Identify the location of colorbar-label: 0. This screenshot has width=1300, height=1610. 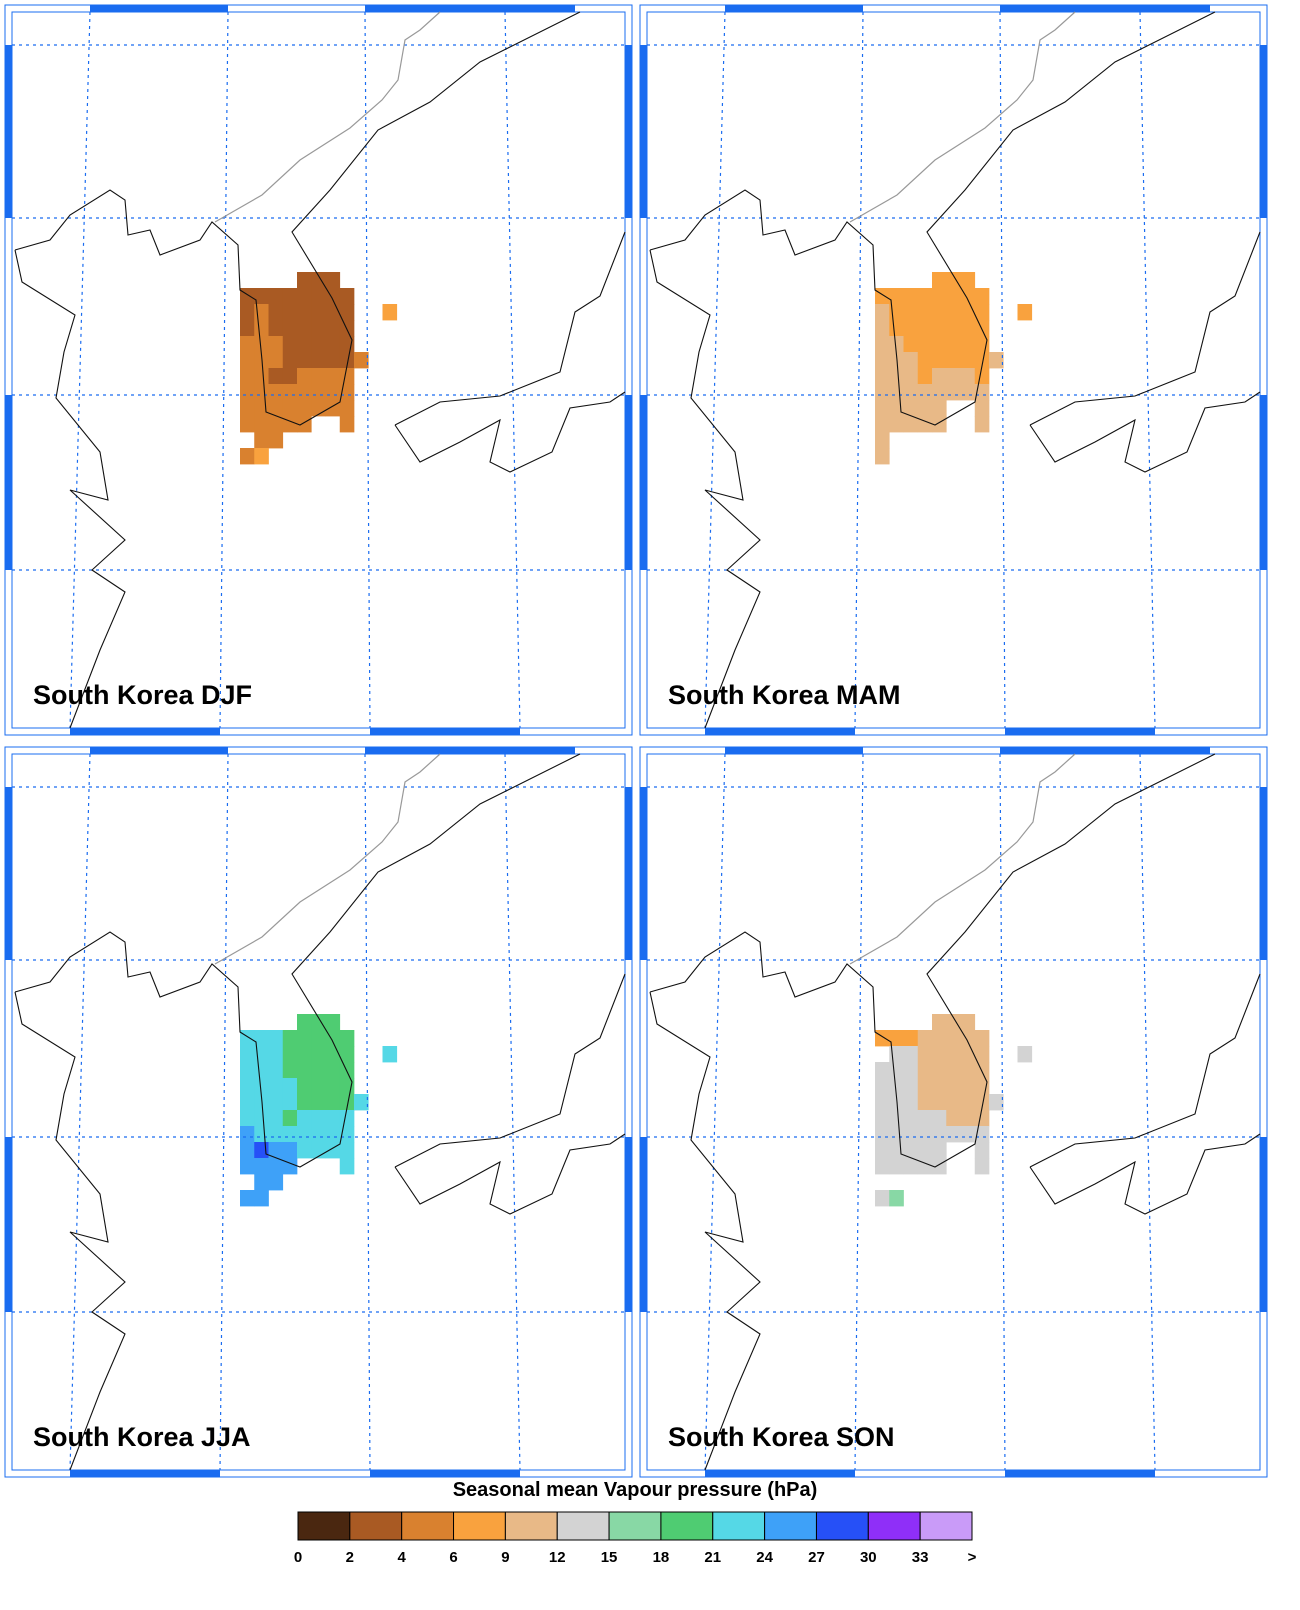
(298, 1557).